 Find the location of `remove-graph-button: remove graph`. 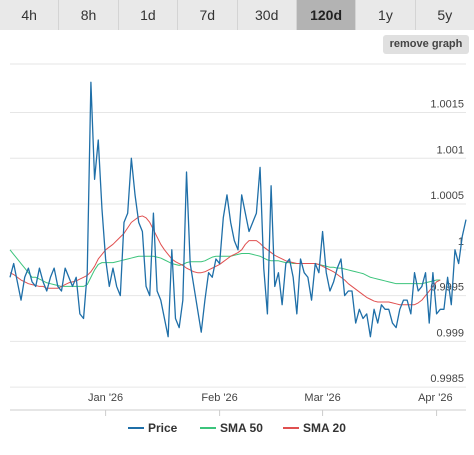

remove-graph-button: remove graph is located at coordinates (426, 44).